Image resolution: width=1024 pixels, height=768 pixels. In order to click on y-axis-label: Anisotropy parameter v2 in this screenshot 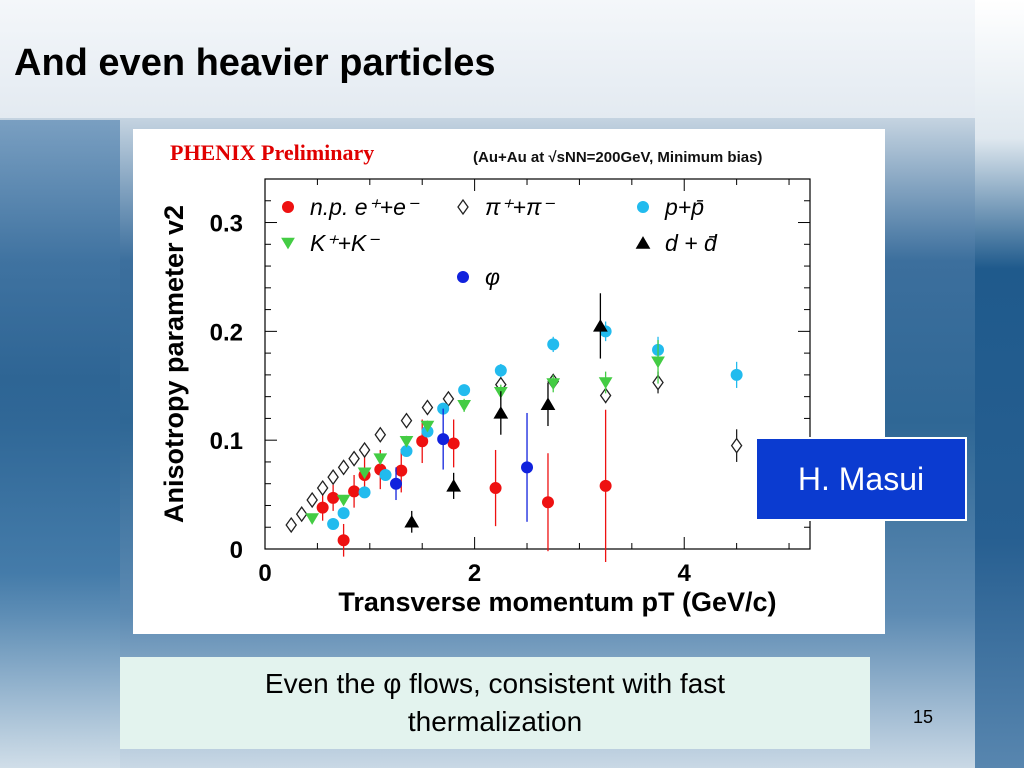, I will do `click(174, 364)`.